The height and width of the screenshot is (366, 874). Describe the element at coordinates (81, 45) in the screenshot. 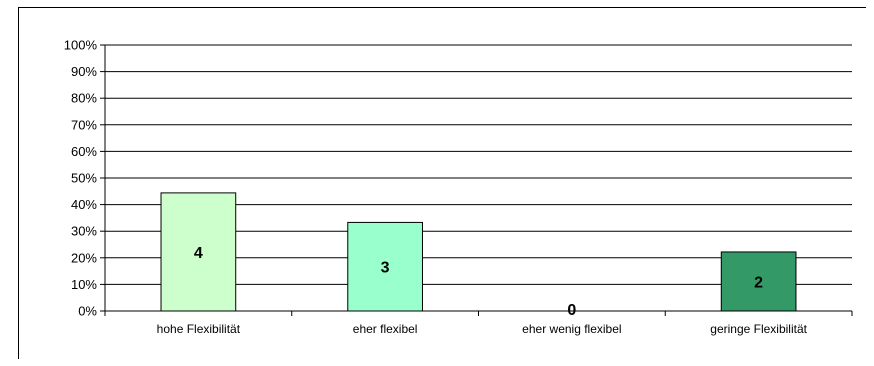

I see `y-tick-label: 100%` at that location.